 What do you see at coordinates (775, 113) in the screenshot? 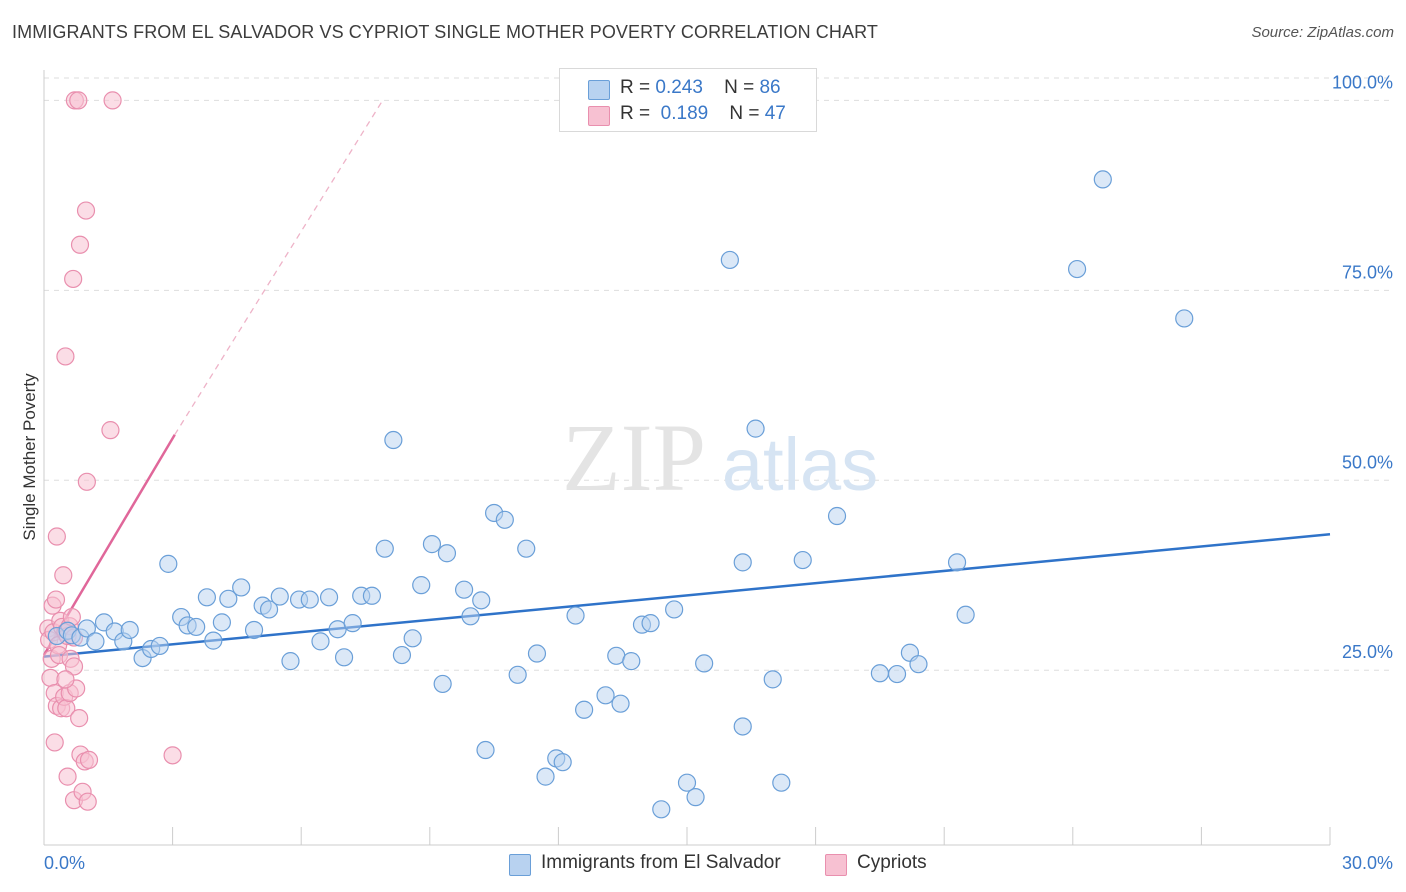
I see `legend-n-value: 47` at bounding box center [775, 113].